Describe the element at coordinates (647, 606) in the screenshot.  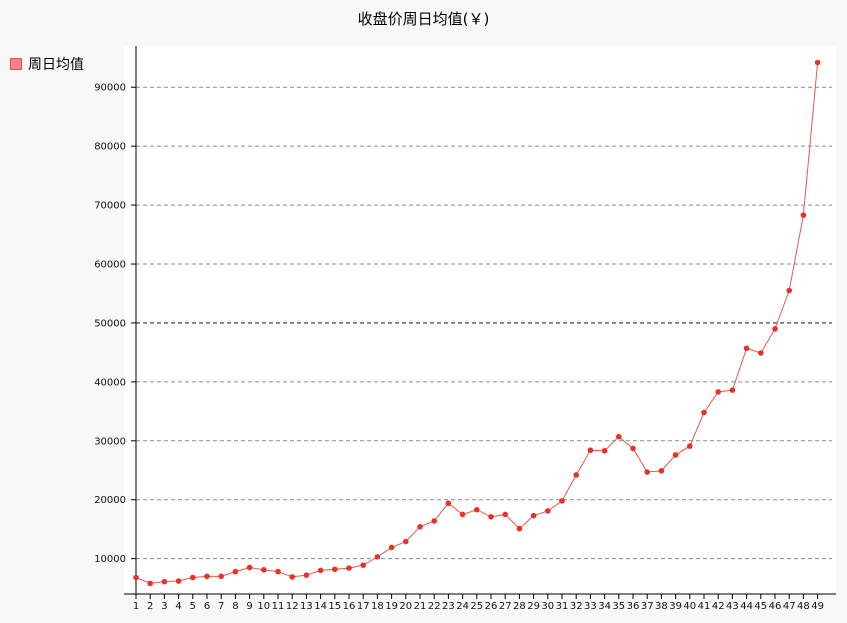
I see `x-tick-label: 37` at that location.